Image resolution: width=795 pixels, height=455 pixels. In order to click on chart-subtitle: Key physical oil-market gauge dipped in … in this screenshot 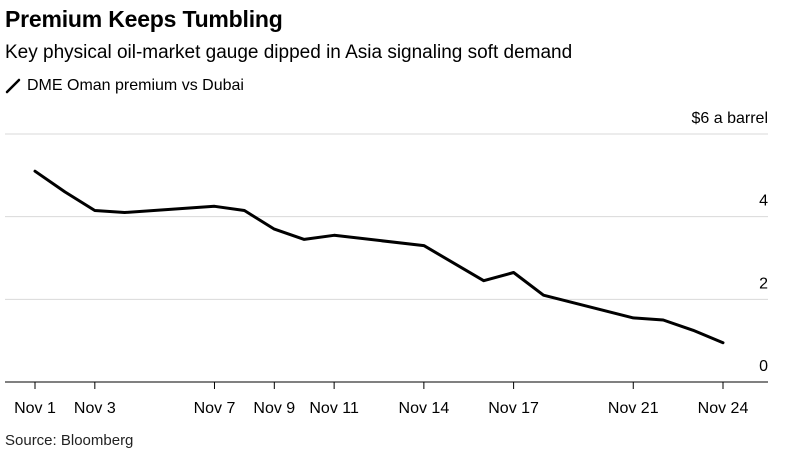, I will do `click(289, 52)`.